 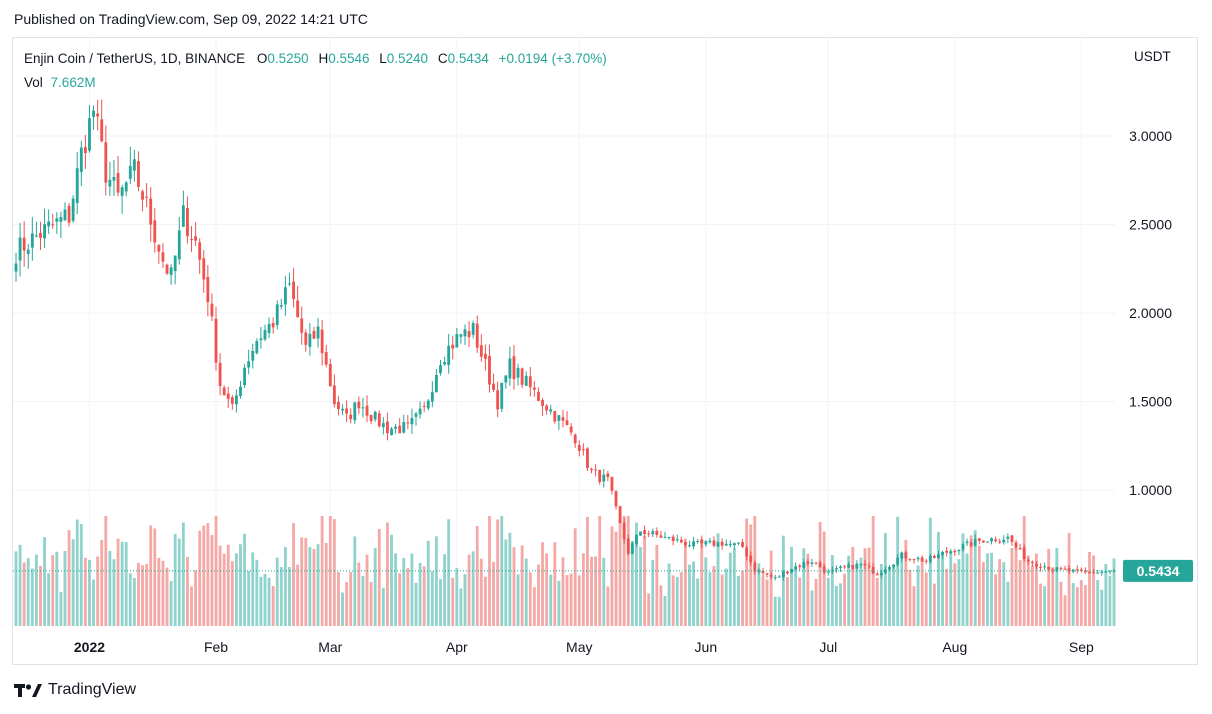 I want to click on price-axis: 1.0000 1.5000 2.0000 2.5000 3.0000, so click(x=1150, y=313).